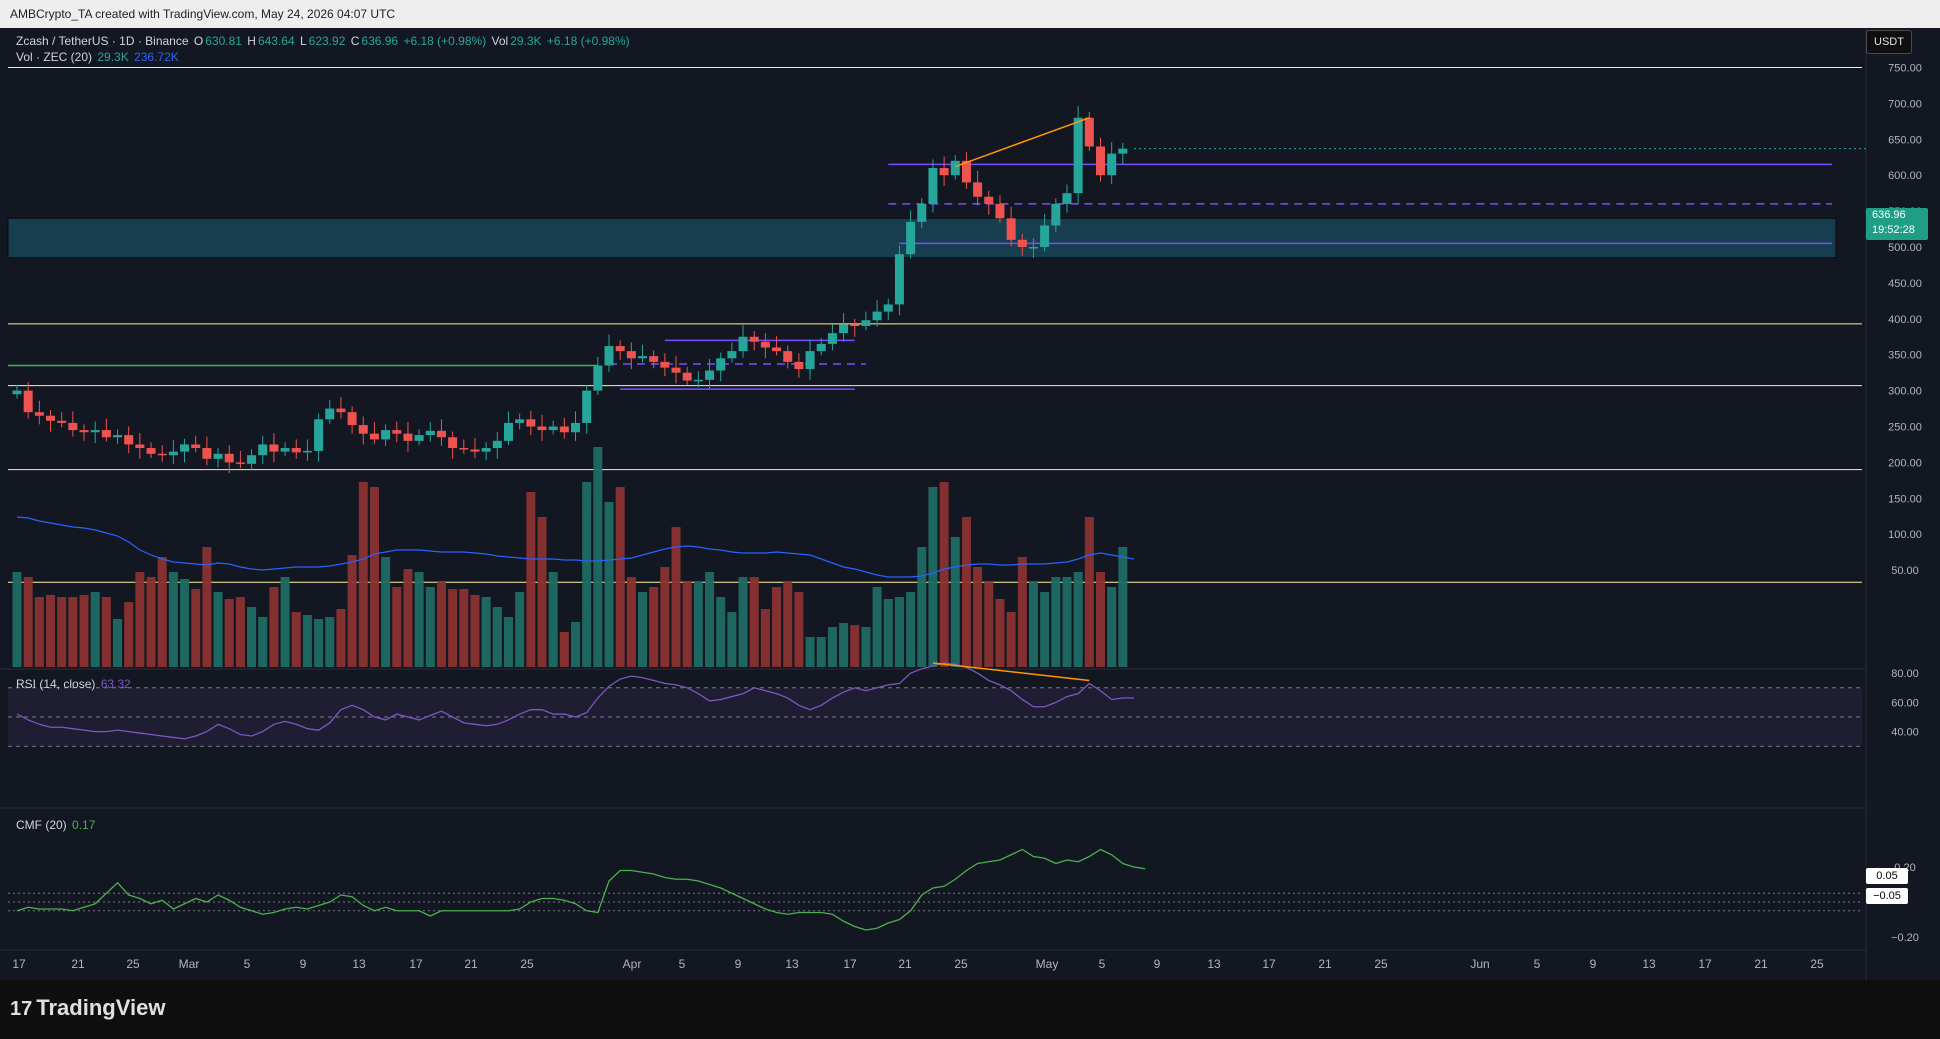 This screenshot has width=1940, height=1039. Describe the element at coordinates (1905, 571) in the screenshot. I see `price-tick-label: 50.00` at that location.